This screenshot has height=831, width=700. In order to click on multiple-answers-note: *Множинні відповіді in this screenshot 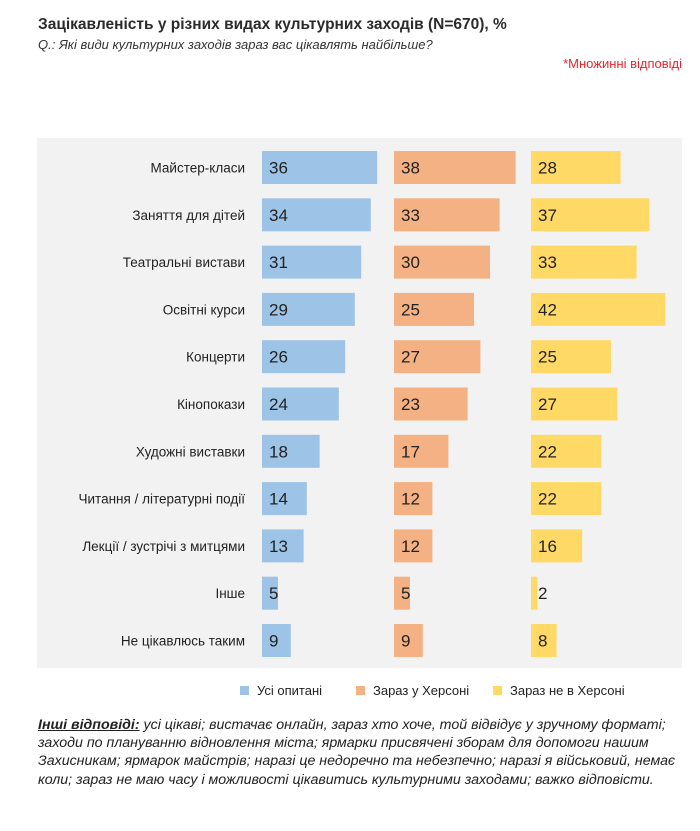, I will do `click(622, 63)`.